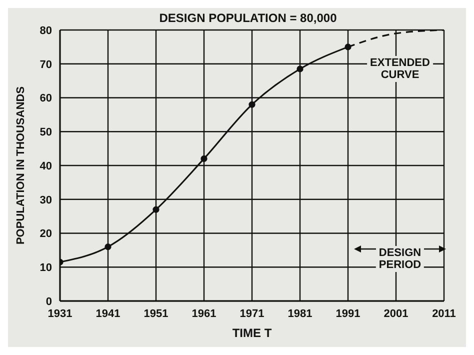  What do you see at coordinates (248, 18) in the screenshot?
I see `chart-title: DESIGN POPULATION = 80,000` at bounding box center [248, 18].